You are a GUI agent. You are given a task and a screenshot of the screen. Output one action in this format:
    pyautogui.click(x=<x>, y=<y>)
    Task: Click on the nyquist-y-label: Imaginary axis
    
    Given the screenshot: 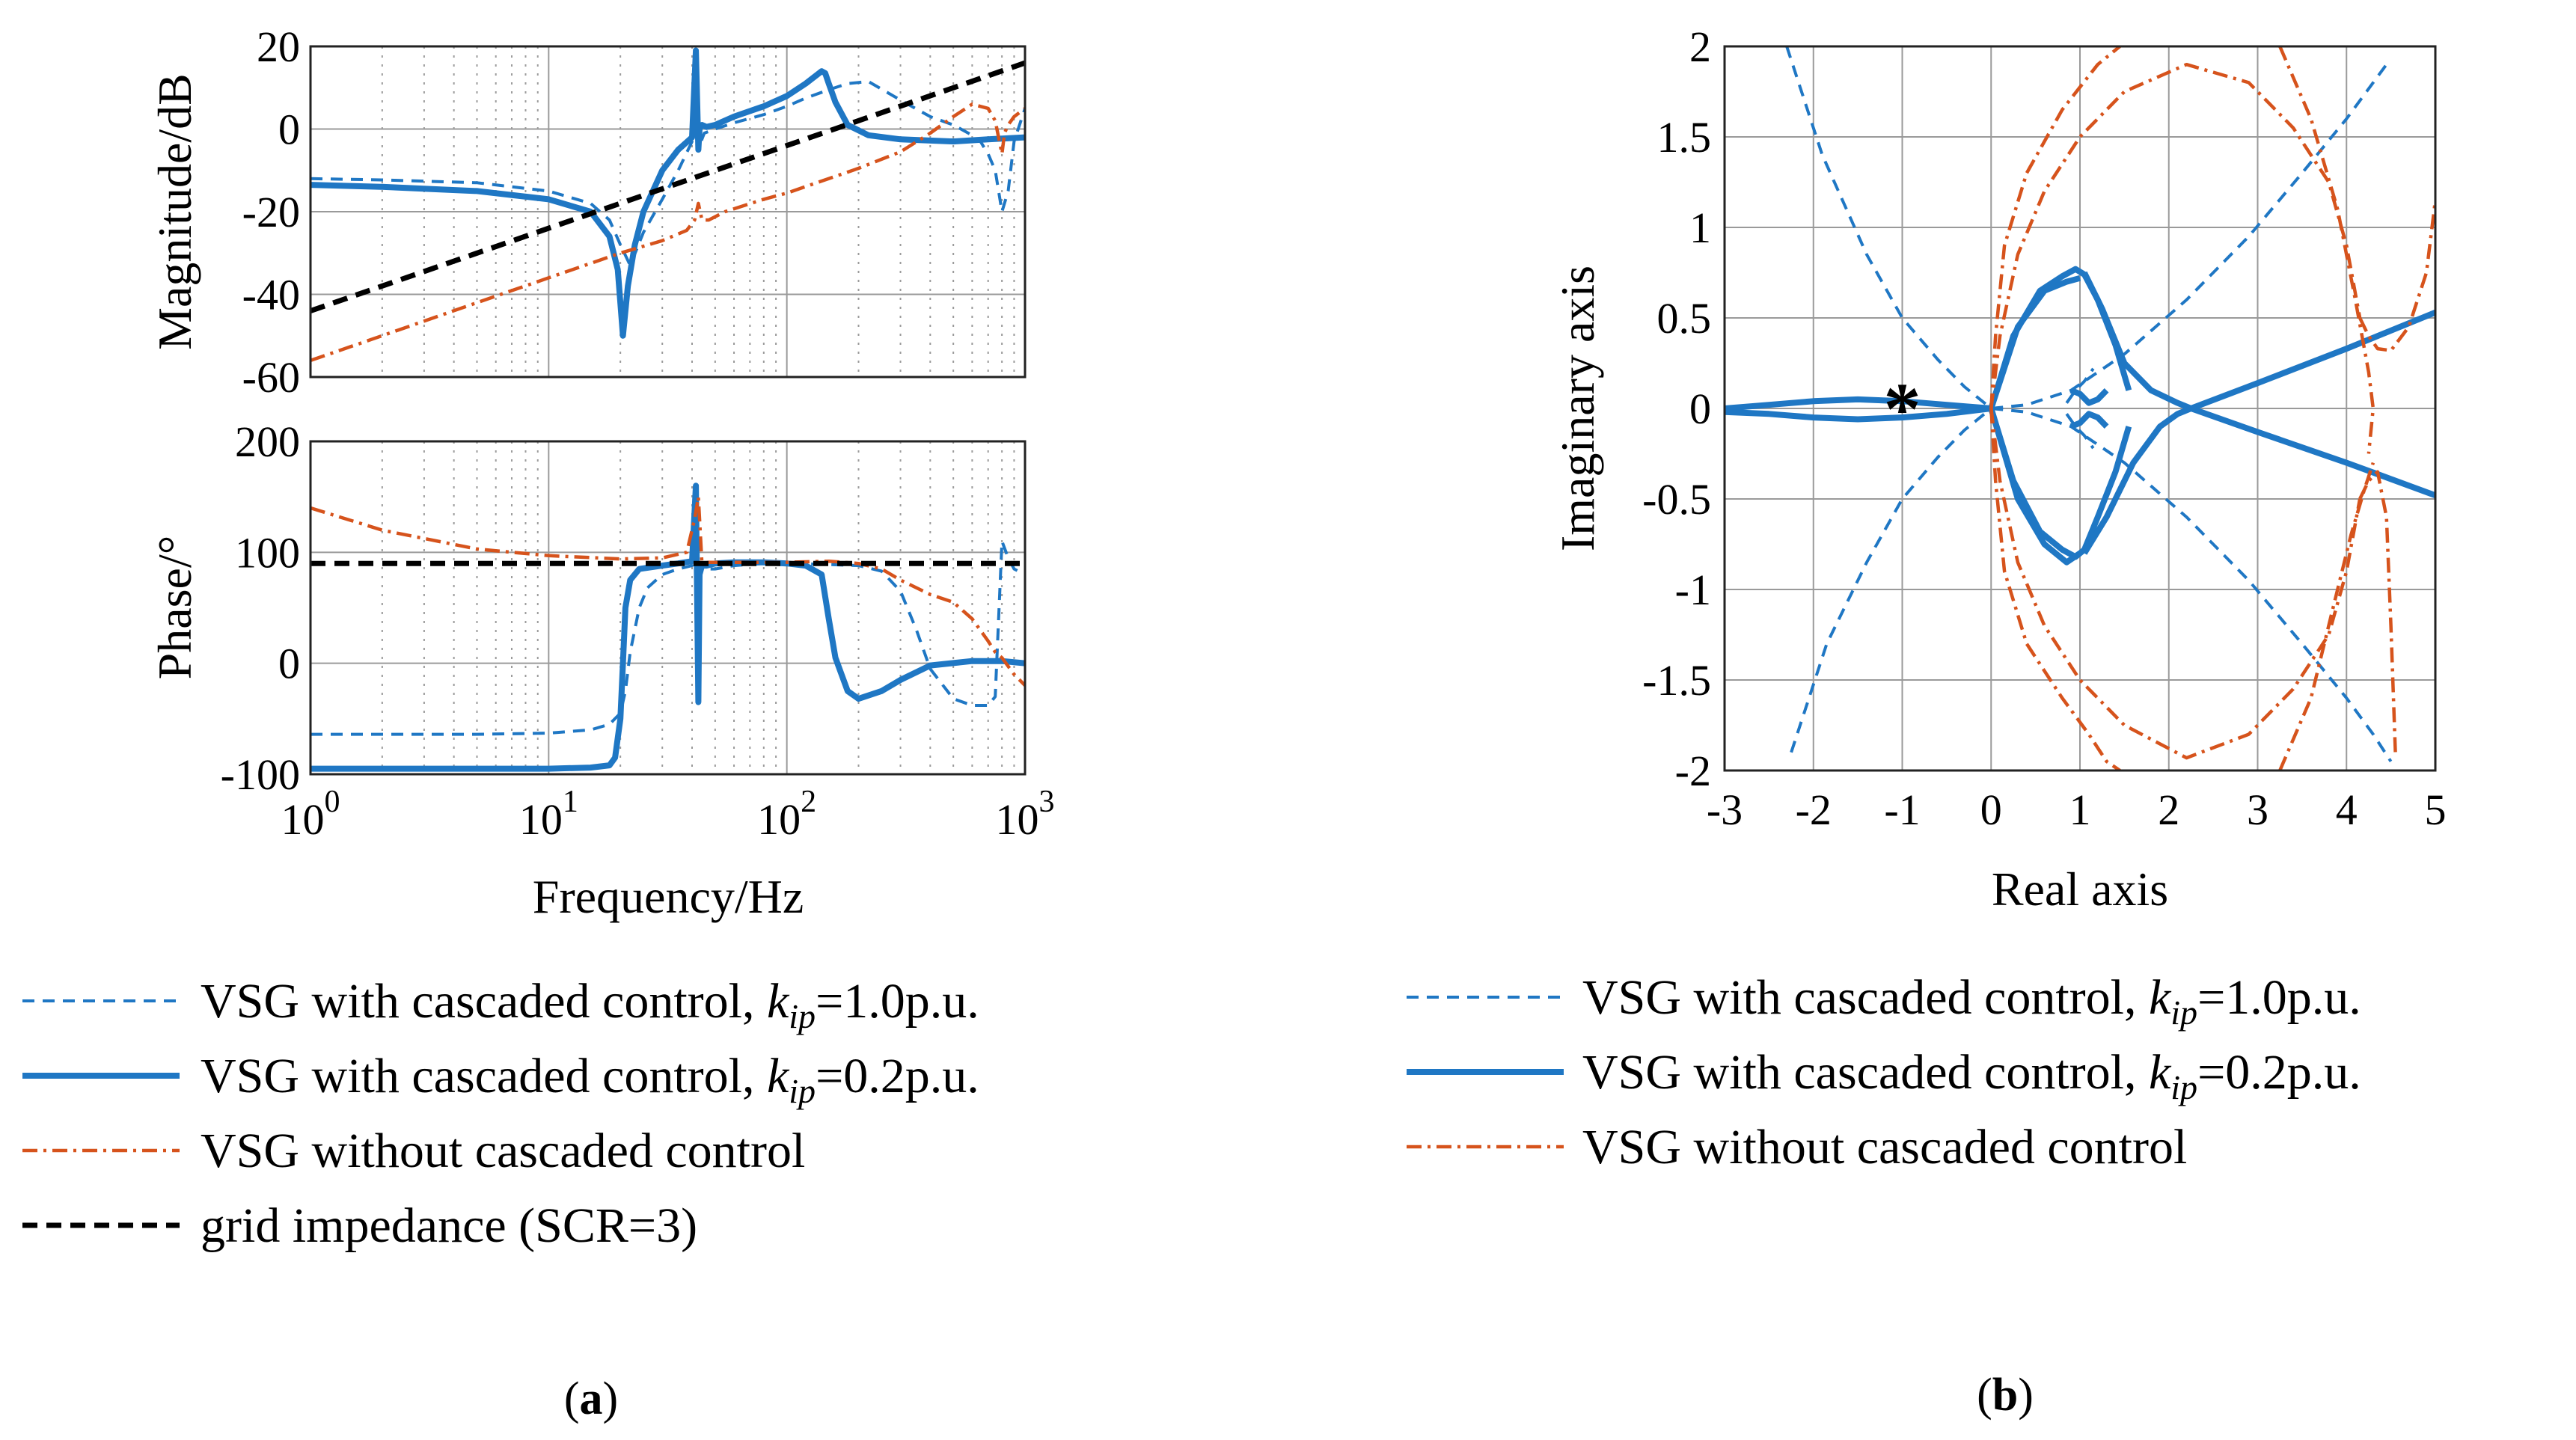 What is the action you would take?
    pyautogui.click(x=1577, y=408)
    